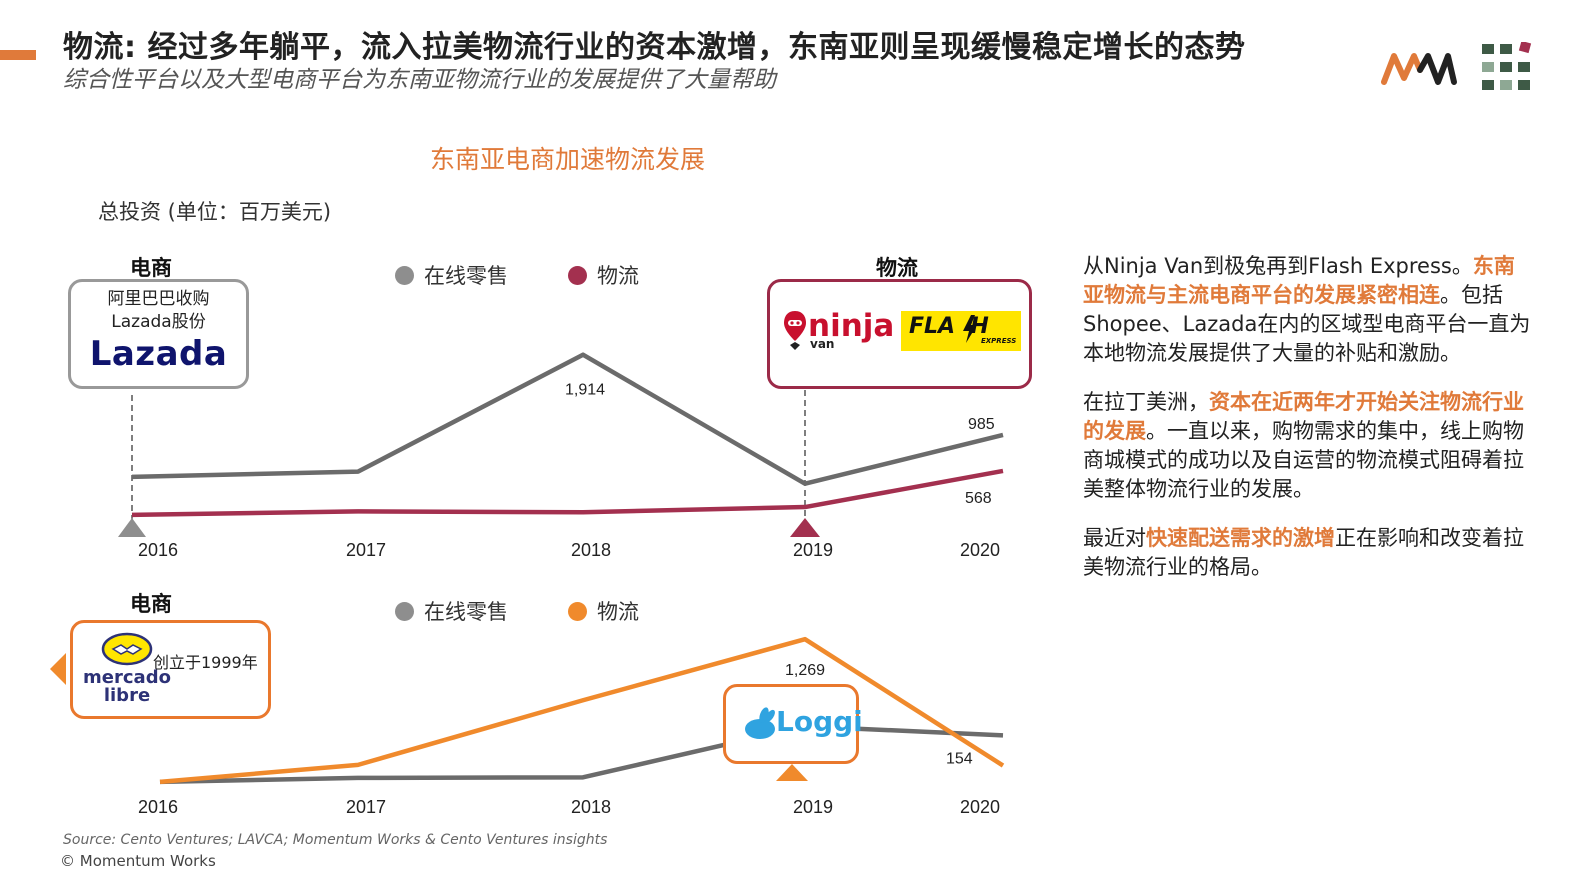  Describe the element at coordinates (132, 527) in the screenshot. I see `marker-2016-triangle` at that location.